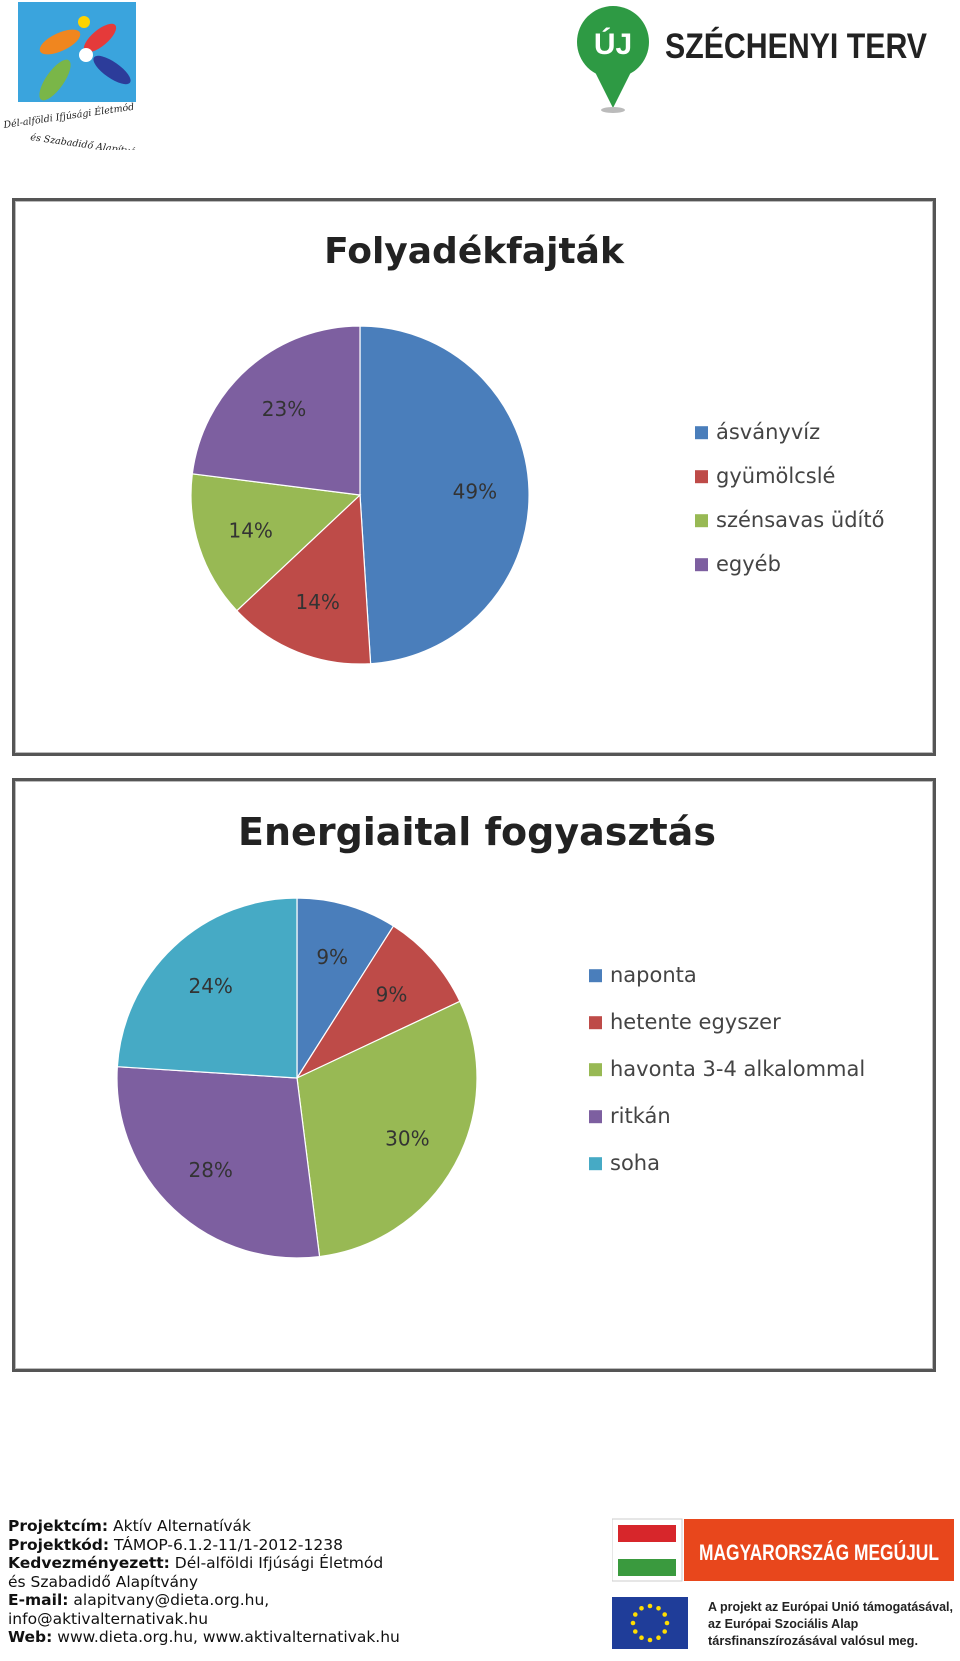  I want to click on legend-label-soha: soha, so click(635, 1163).